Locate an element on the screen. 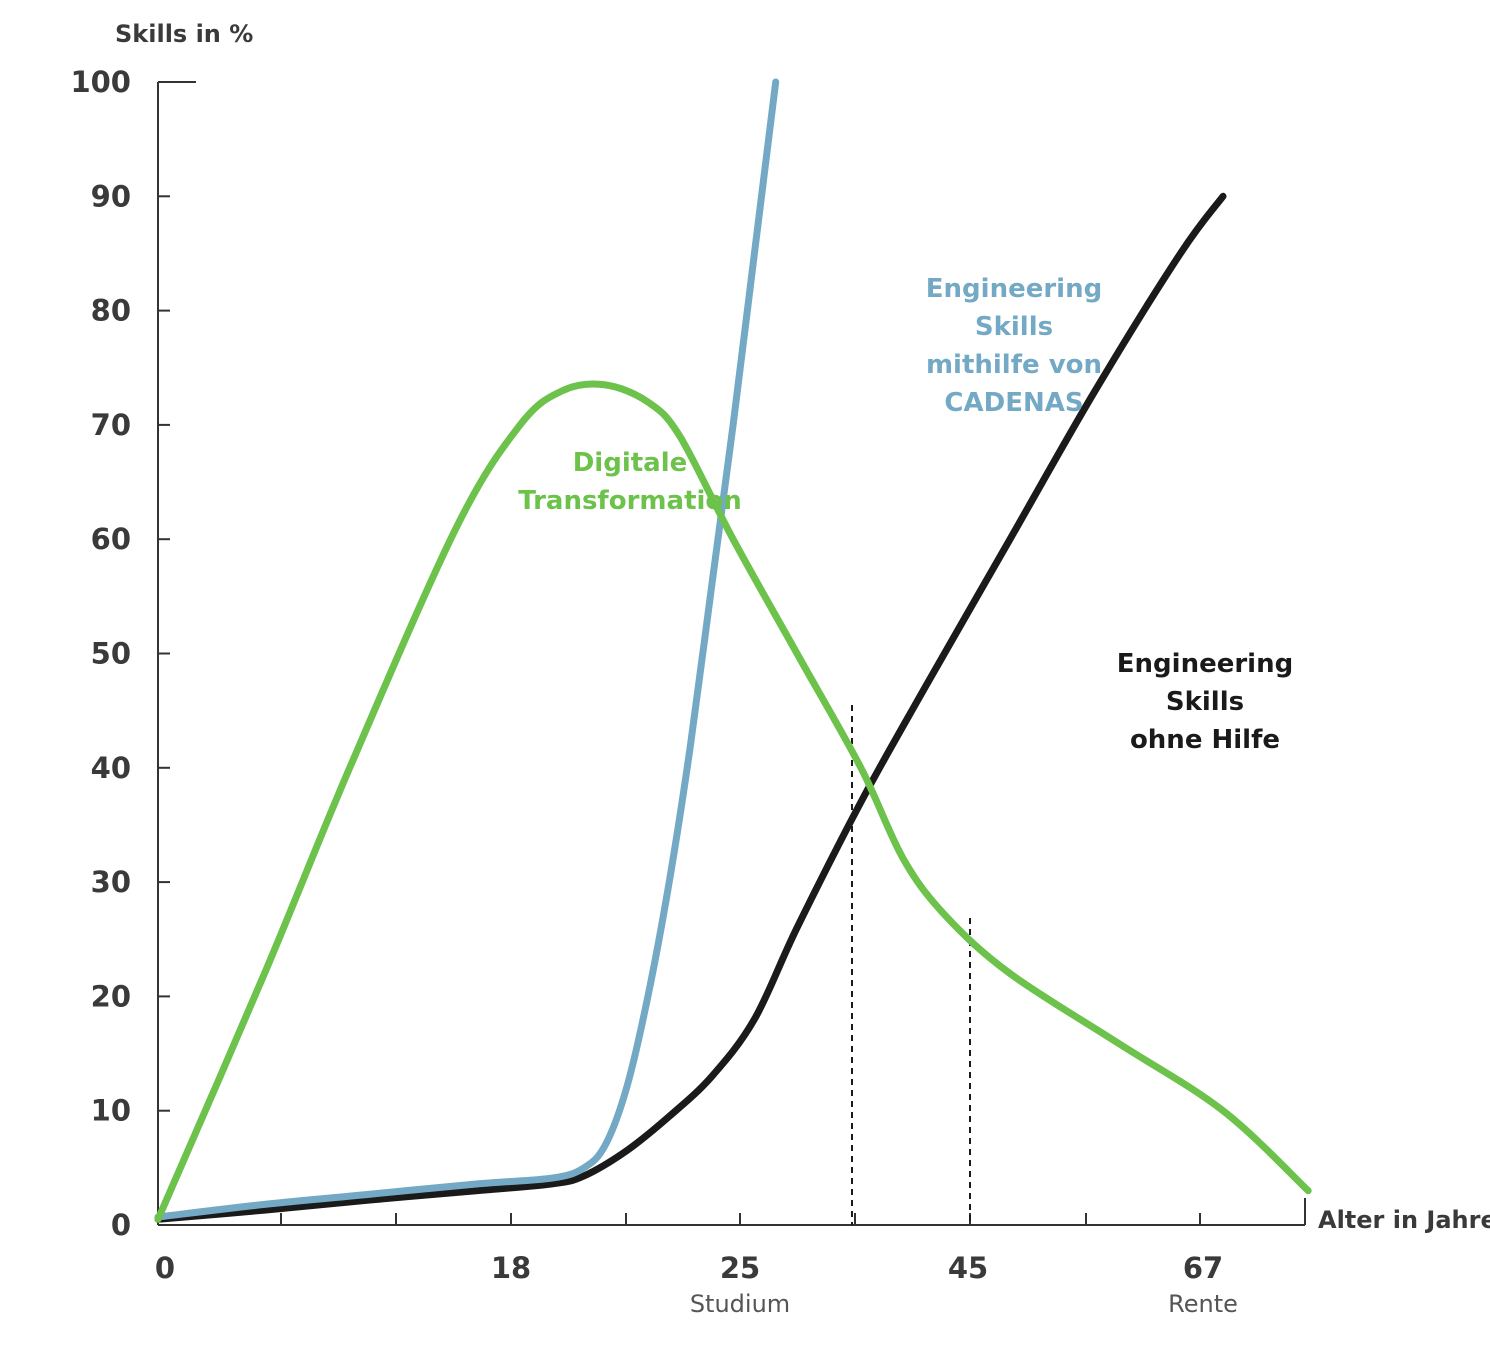 The height and width of the screenshot is (1351, 1490). series-label-black: ohne Hilfe is located at coordinates (1205, 740).